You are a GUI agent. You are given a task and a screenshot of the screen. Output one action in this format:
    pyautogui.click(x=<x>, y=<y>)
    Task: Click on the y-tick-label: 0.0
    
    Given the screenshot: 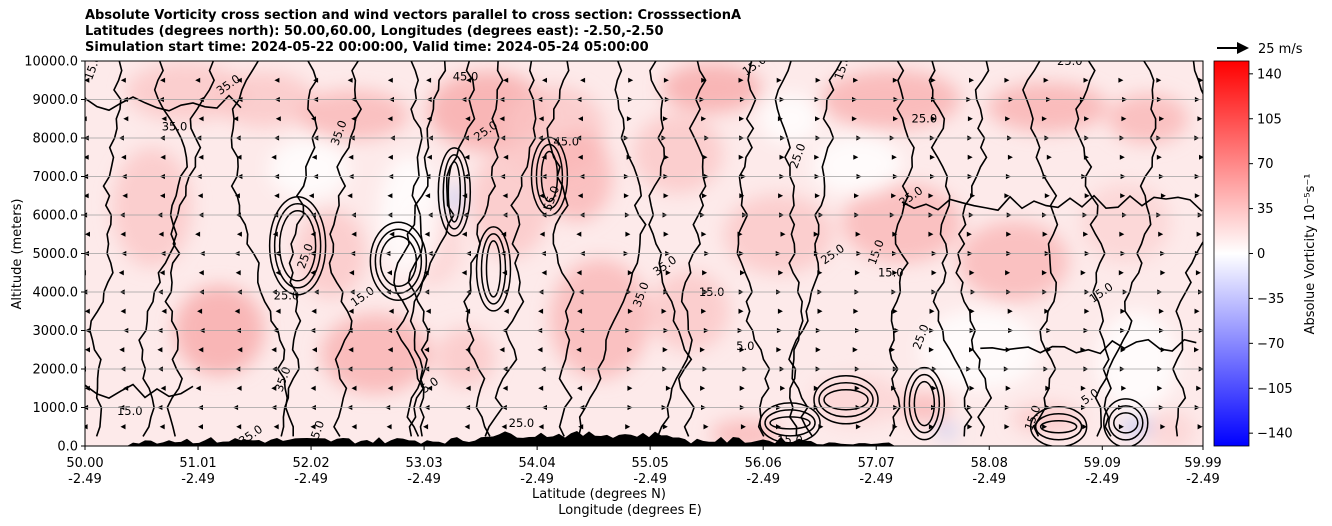 What is the action you would take?
    pyautogui.click(x=67, y=447)
    